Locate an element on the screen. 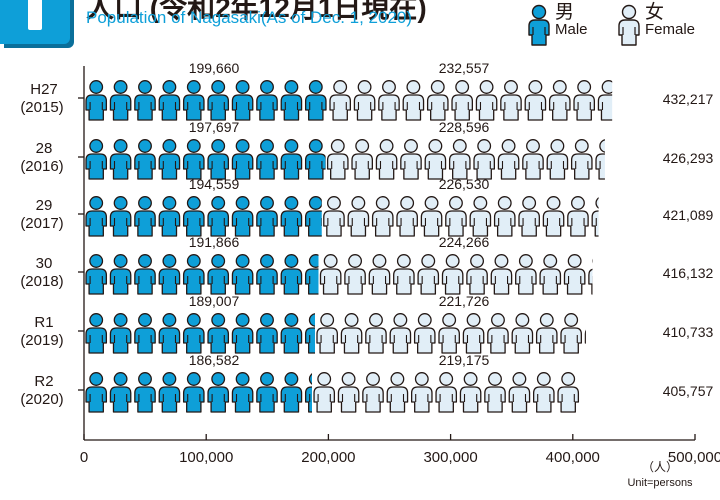  male-value-label: 191,866 is located at coordinates (214, 242).